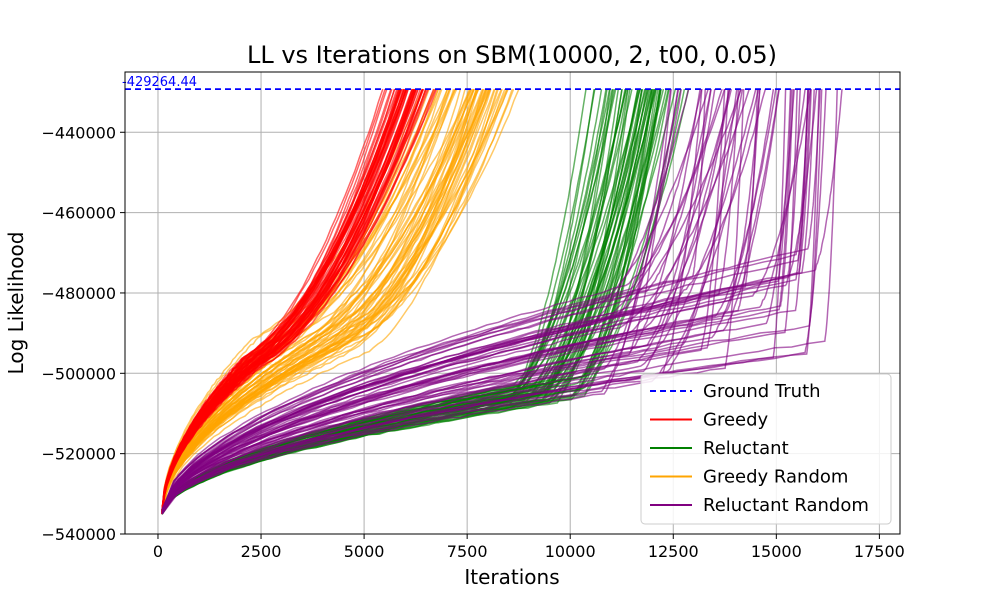  I want to click on x-tick-label: 5000, so click(364, 551).